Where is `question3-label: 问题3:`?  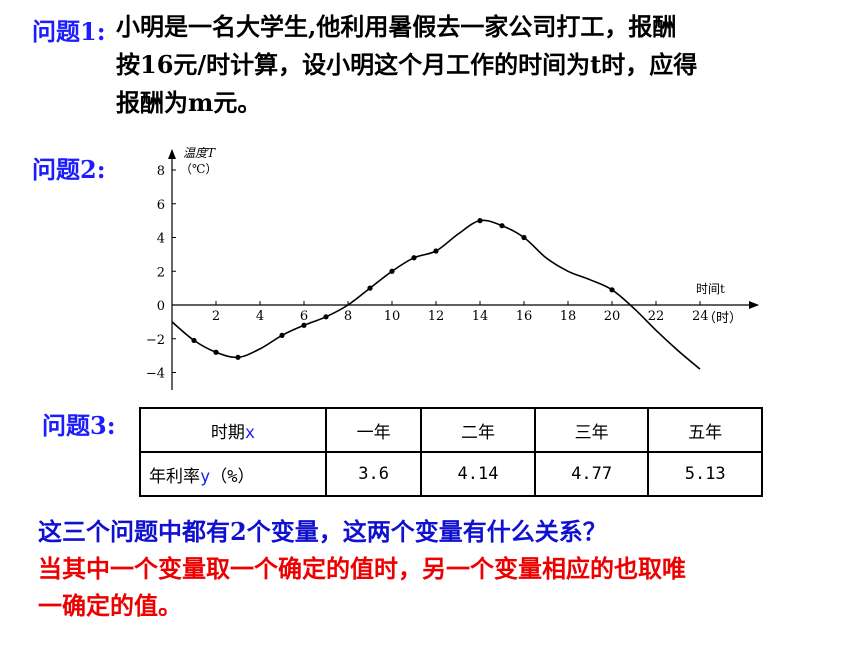 question3-label: 问题3: is located at coordinates (79, 425).